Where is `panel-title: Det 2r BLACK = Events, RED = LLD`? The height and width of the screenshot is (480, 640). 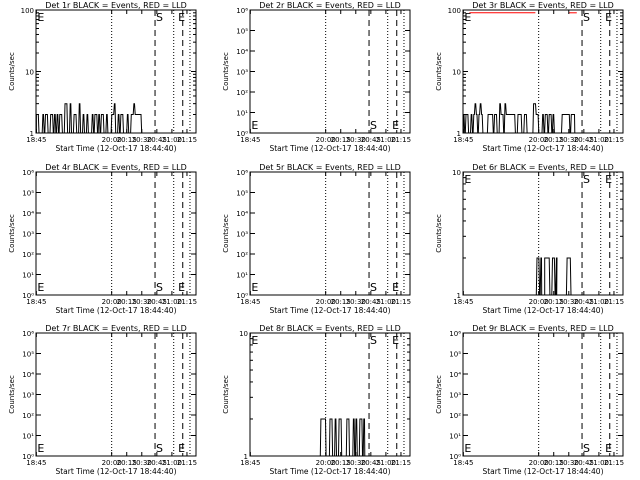
panel-title: Det 2r BLACK = Events, RED = LLD is located at coordinates (330, 5).